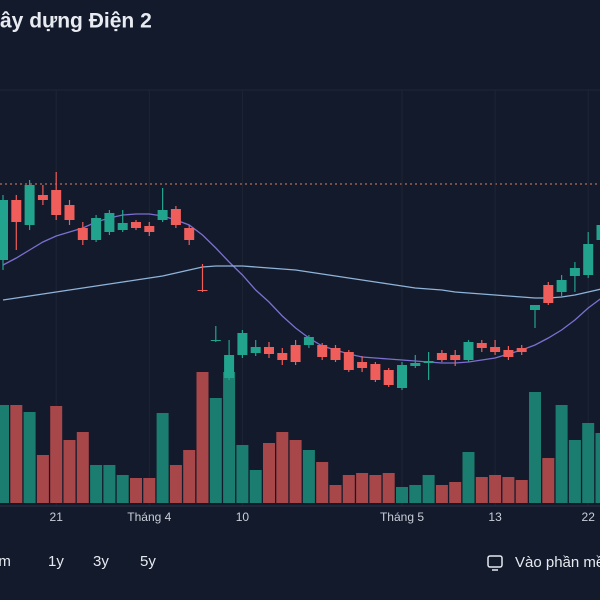 This screenshot has width=600, height=600. What do you see at coordinates (101, 561) in the screenshot?
I see `range-button: 3y` at bounding box center [101, 561].